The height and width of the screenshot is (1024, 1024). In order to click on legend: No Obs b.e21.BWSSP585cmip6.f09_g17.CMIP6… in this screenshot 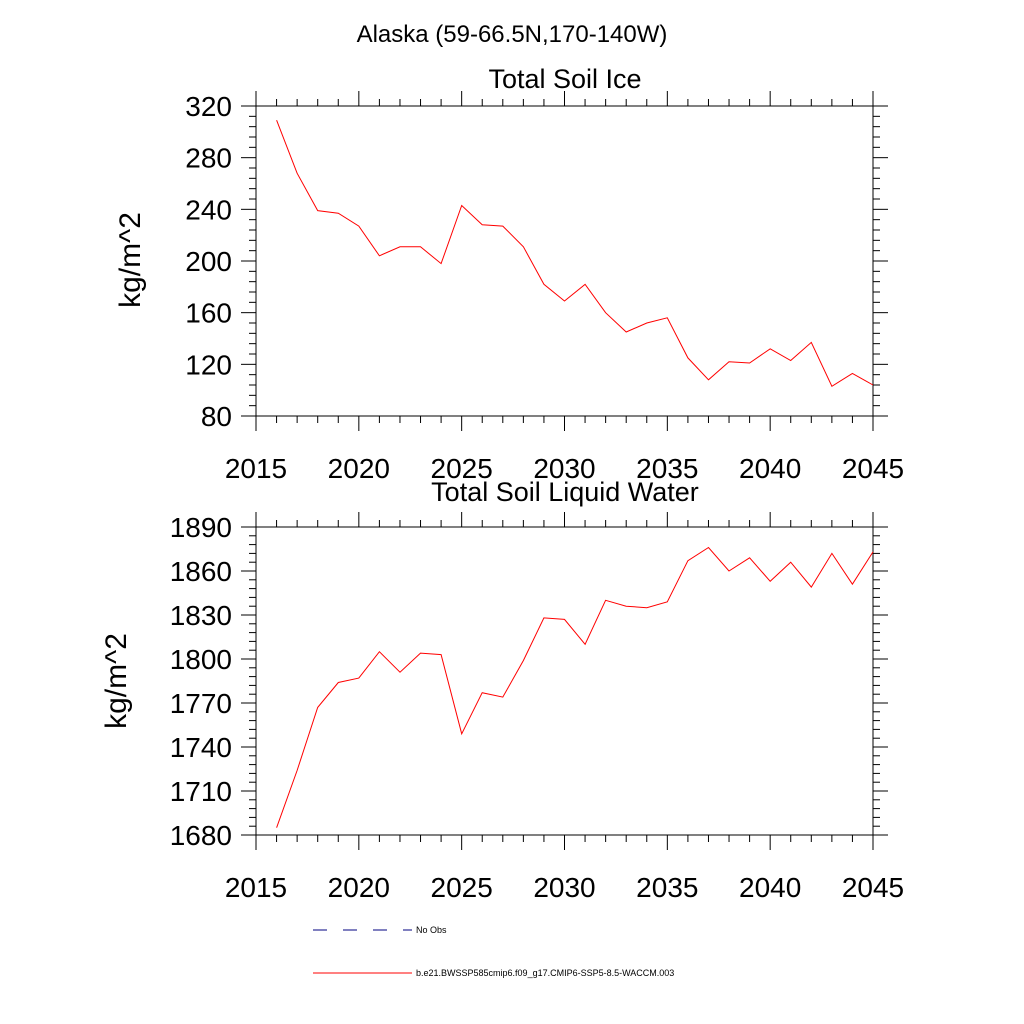, I will do `click(493, 951)`.